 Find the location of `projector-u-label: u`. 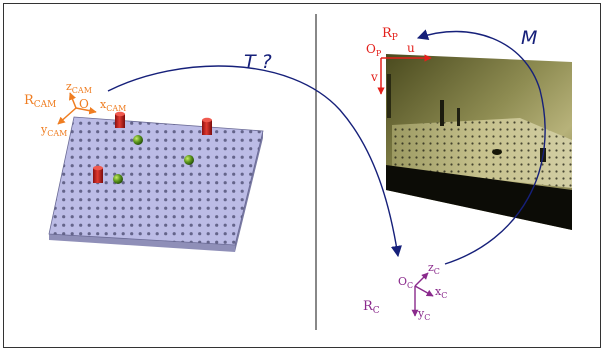

projector-u-label: u is located at coordinates (411, 48).